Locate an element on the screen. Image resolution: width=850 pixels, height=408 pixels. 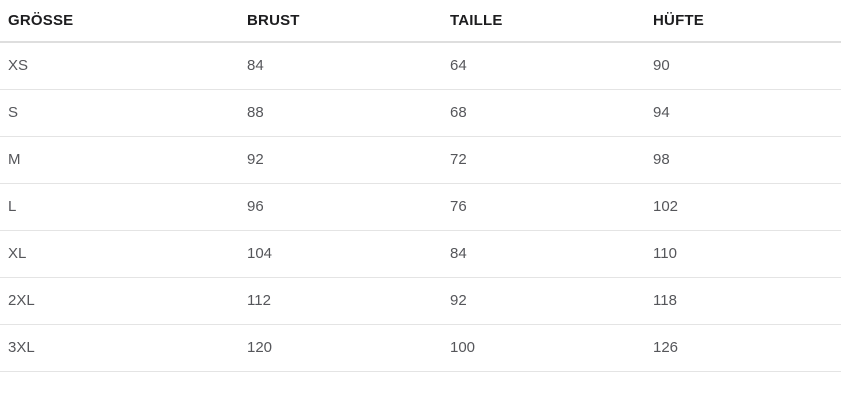
taille-value: 92 is located at coordinates (551, 301).